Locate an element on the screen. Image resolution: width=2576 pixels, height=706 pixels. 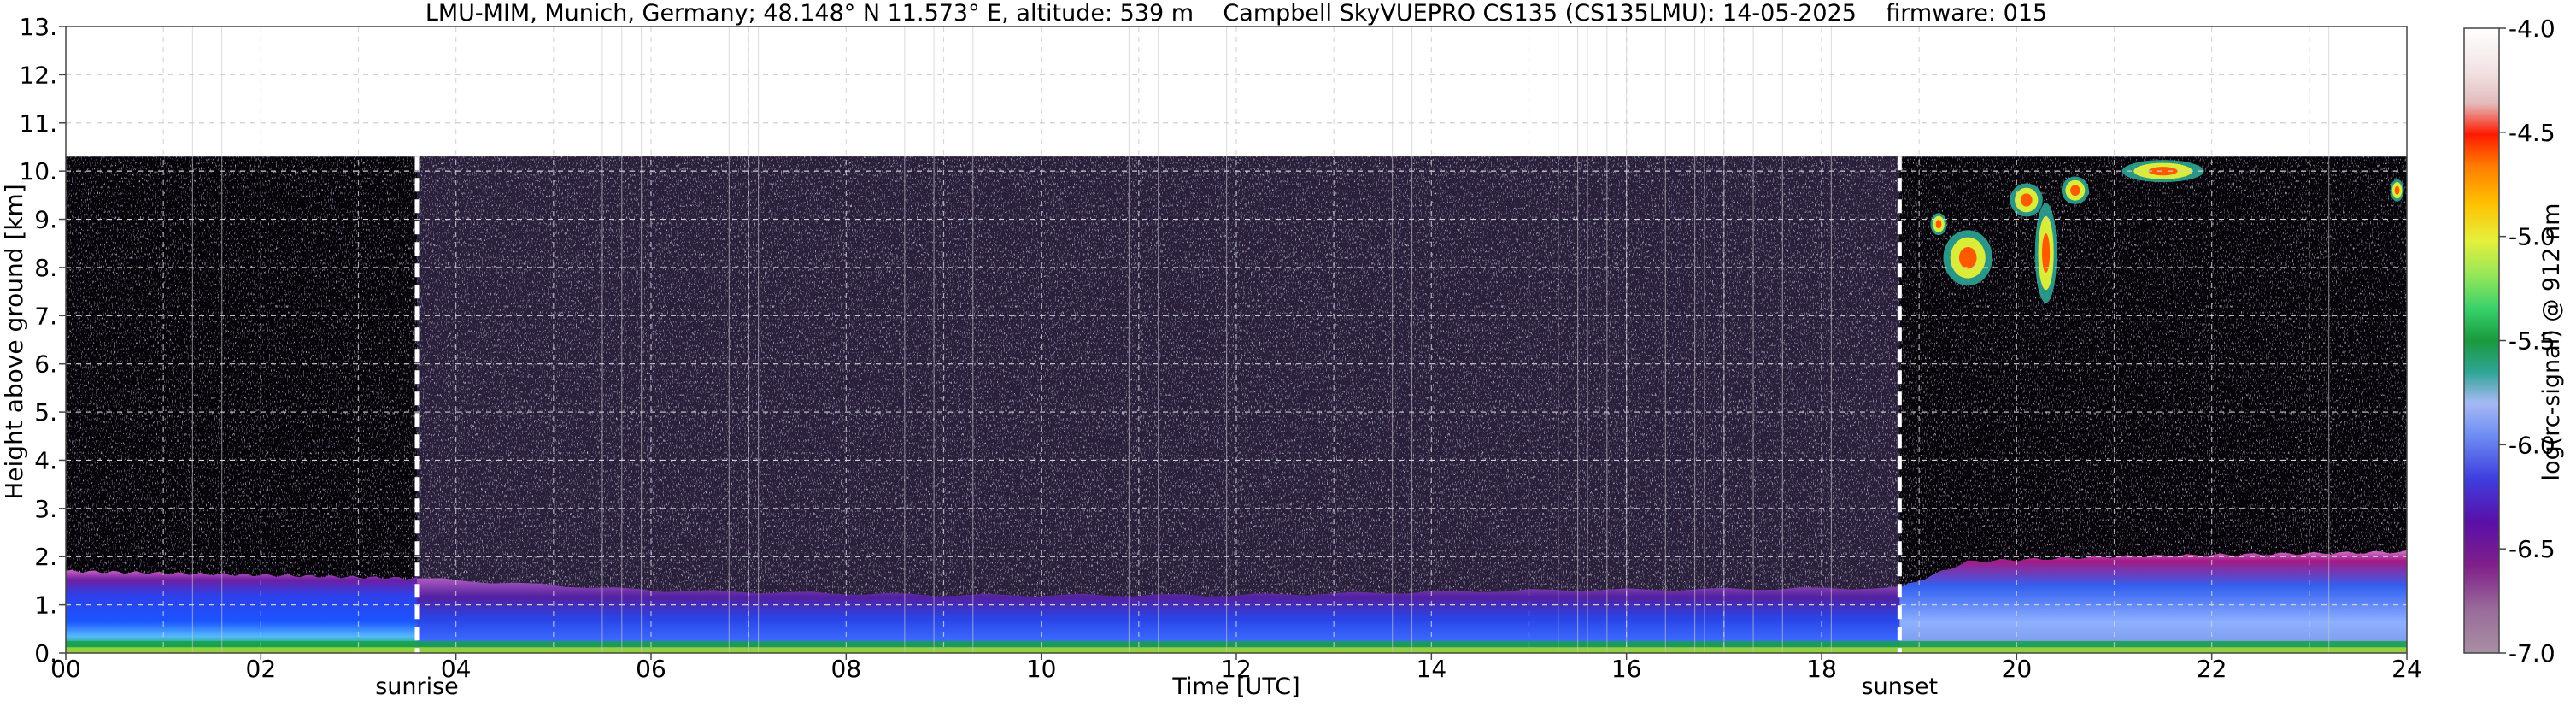
x-tick-label: 10 is located at coordinates (1041, 669).